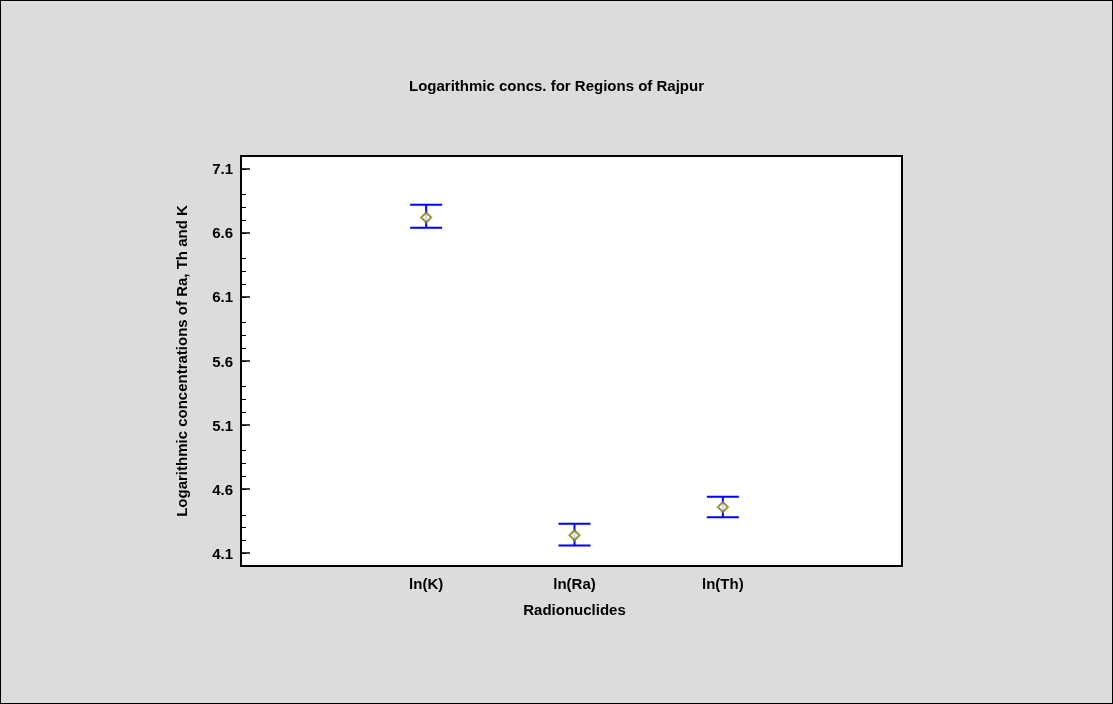 The image size is (1113, 704). What do you see at coordinates (222, 553) in the screenshot?
I see `y-tick-label: 4.1` at bounding box center [222, 553].